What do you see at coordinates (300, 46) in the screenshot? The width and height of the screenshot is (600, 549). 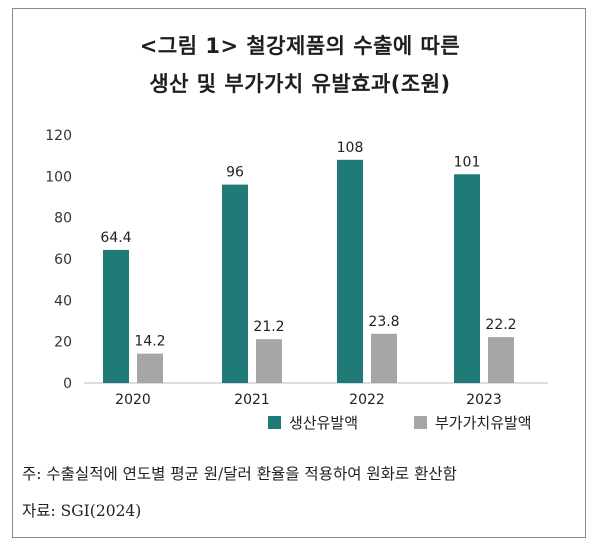 I see `chart-title-line1: <그림 1> 철강제품의 수출에 따른` at bounding box center [300, 46].